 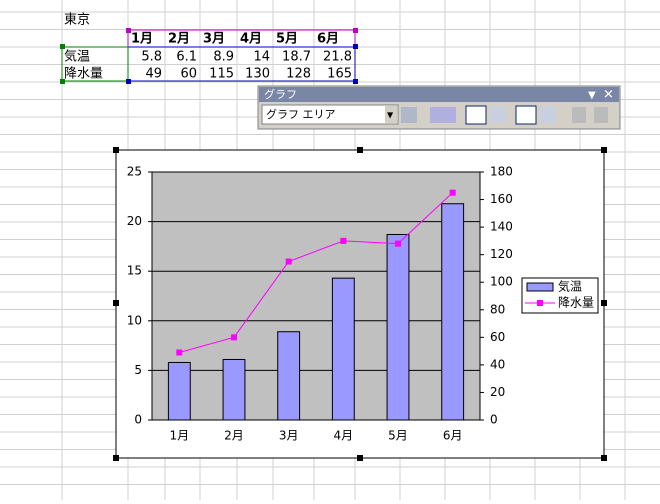 I want to click on y2-tick-label: 160, so click(x=501, y=199).